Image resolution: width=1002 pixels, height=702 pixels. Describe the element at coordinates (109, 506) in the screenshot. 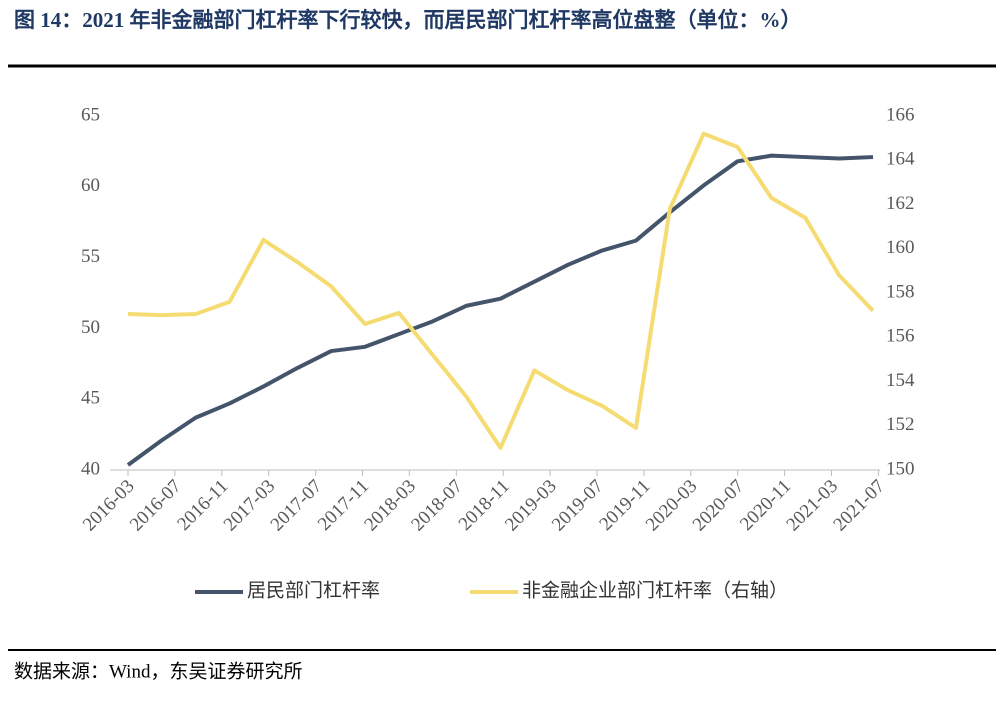

I see `x-tick-label: 2016-03` at that location.